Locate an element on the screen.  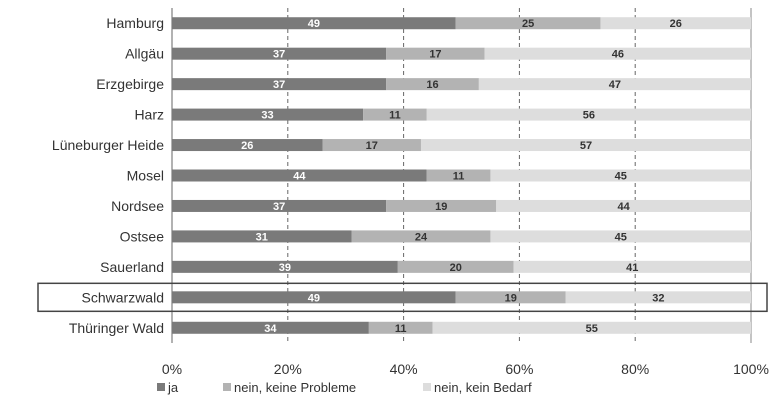
data-label-nein-keine-probleme-mosel: 11 is located at coordinates (459, 177).